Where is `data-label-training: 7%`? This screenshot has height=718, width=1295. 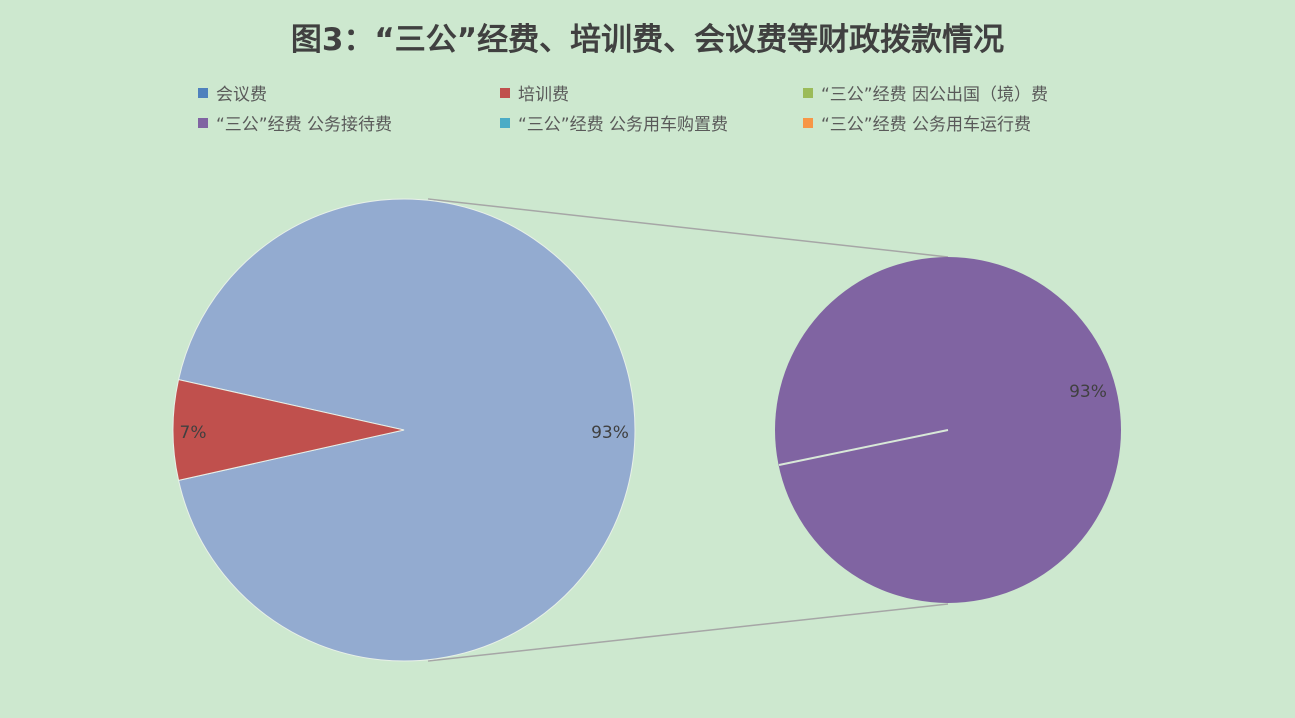 data-label-training: 7% is located at coordinates (193, 433).